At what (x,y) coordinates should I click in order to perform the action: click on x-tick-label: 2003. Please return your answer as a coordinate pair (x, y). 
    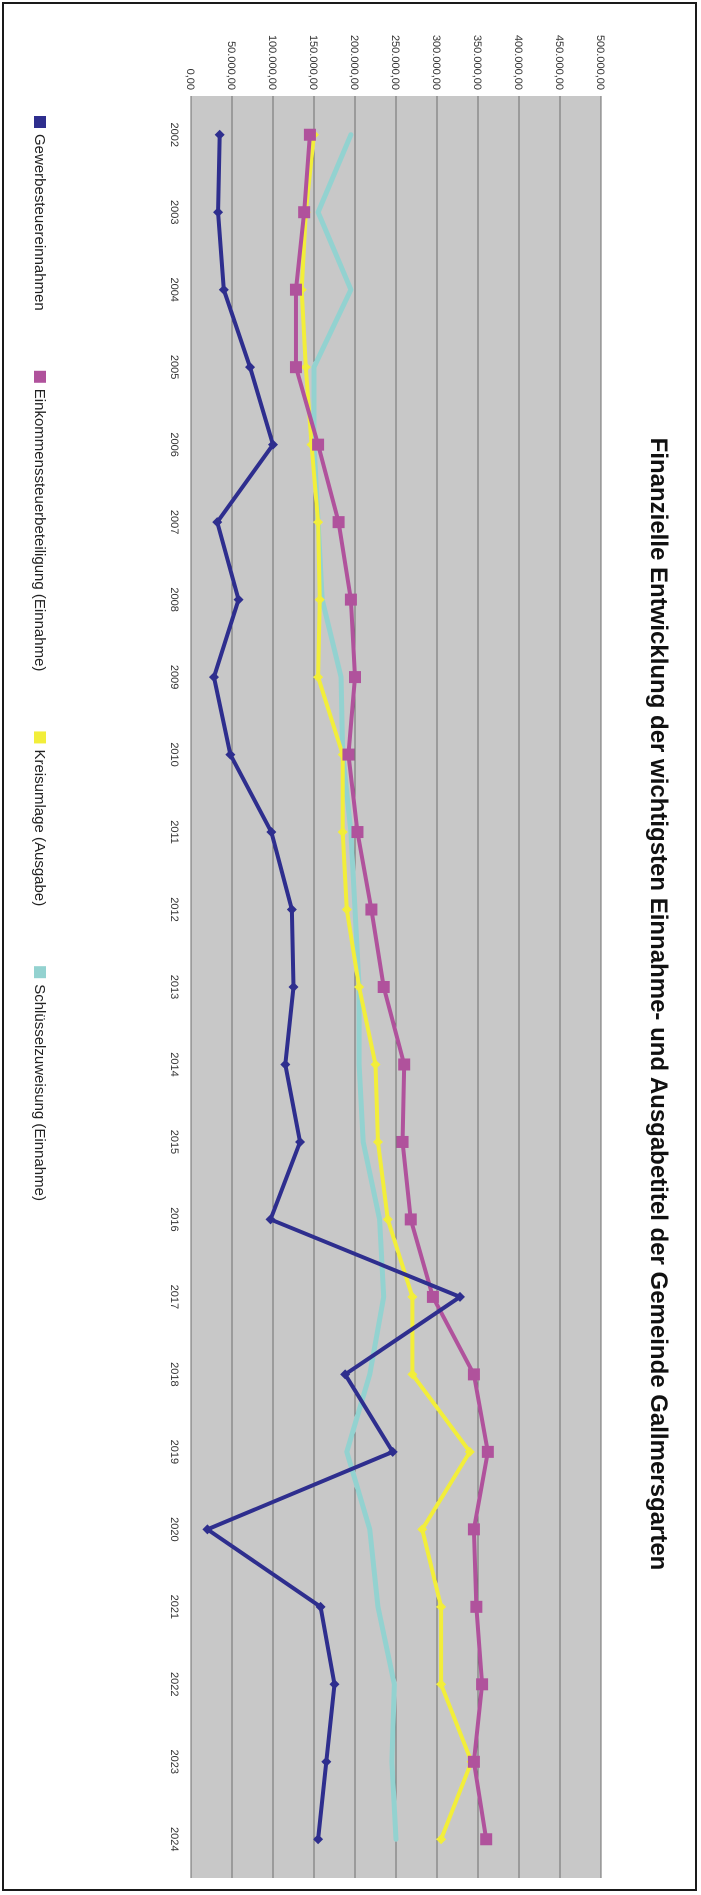
    Looking at the image, I should click on (174, 212).